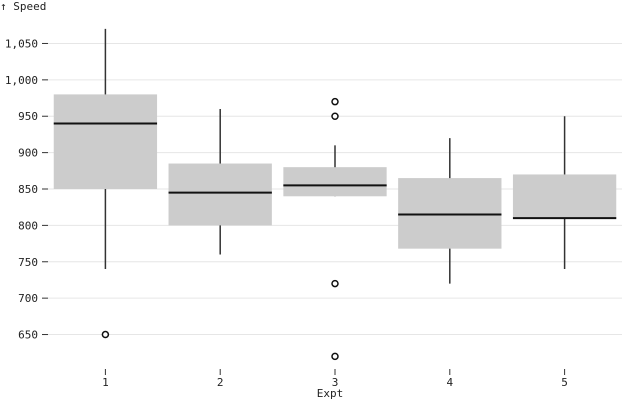 The width and height of the screenshot is (640, 400). I want to click on y-tick-label-850: 850, so click(28, 189).